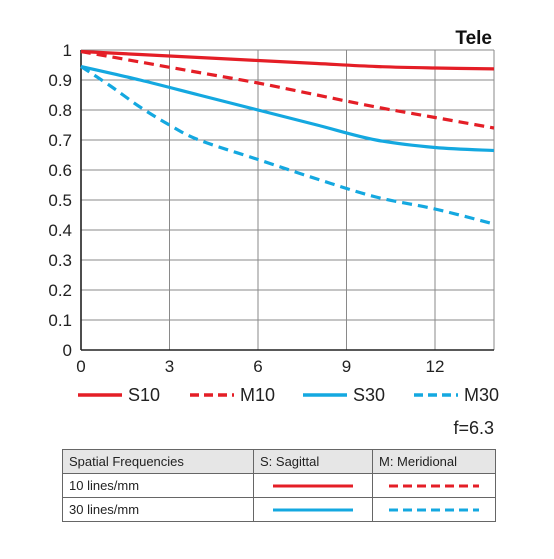 The height and width of the screenshot is (559, 554). I want to click on legend-label-s30: S30, so click(369, 394).